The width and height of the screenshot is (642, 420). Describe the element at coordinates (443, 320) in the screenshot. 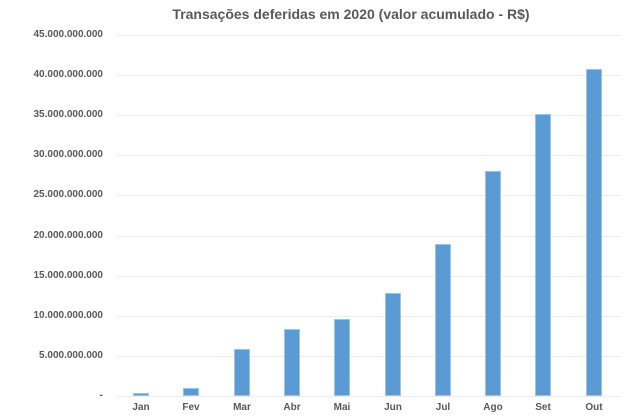

I see `bar-jul` at that location.